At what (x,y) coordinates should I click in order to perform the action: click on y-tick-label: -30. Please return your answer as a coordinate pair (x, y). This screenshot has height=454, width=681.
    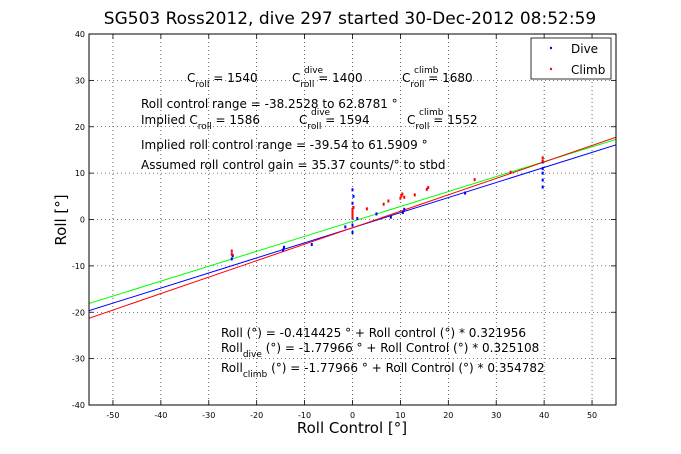
    Looking at the image, I should click on (78, 359).